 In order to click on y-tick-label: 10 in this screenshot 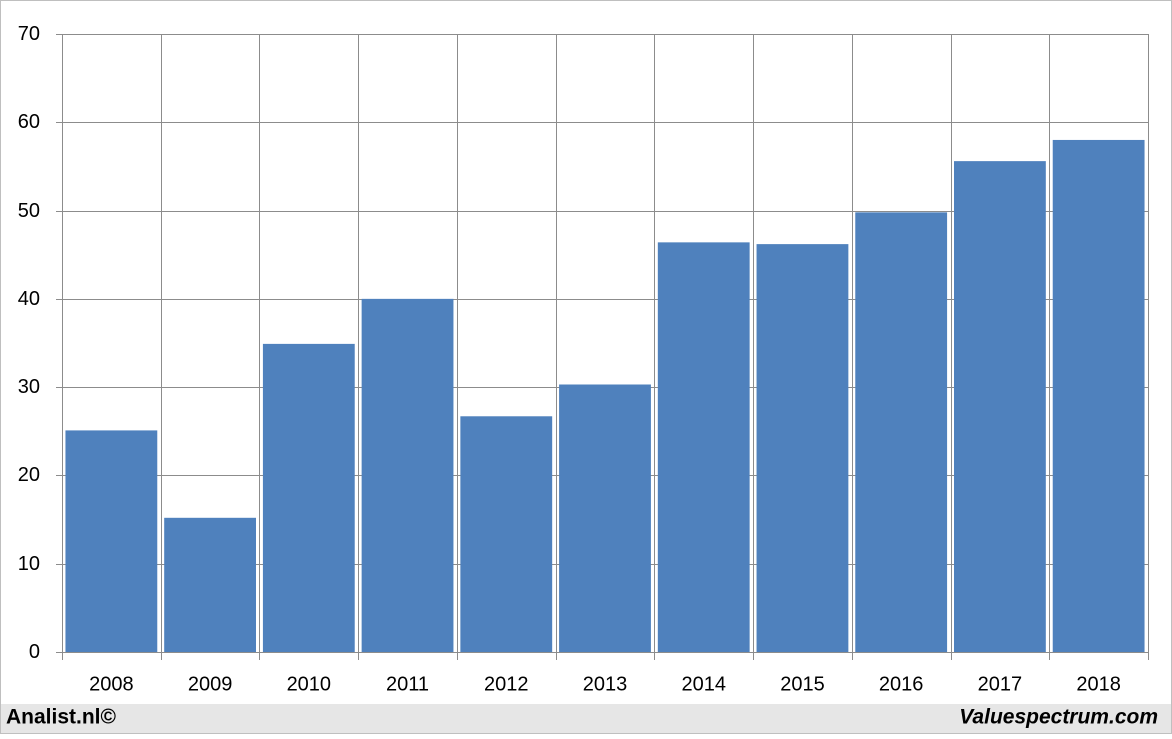, I will do `click(29, 564)`.